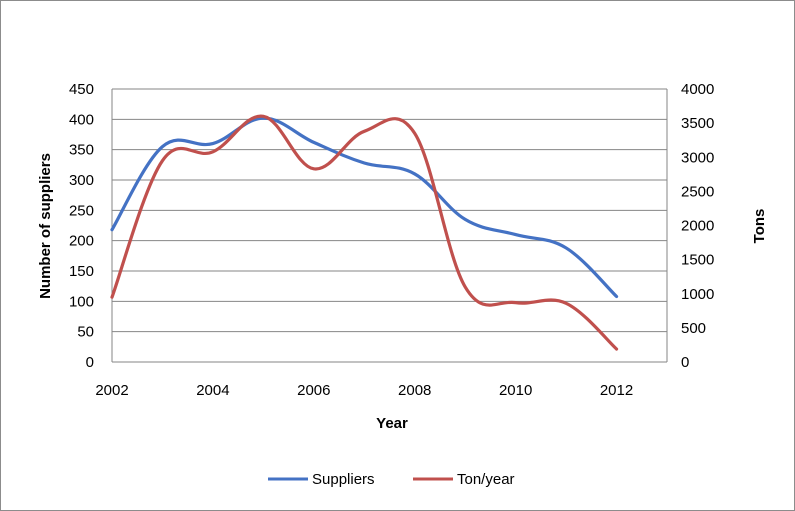  Describe the element at coordinates (697, 157) in the screenshot. I see `right-y-tick-label: 3000` at that location.